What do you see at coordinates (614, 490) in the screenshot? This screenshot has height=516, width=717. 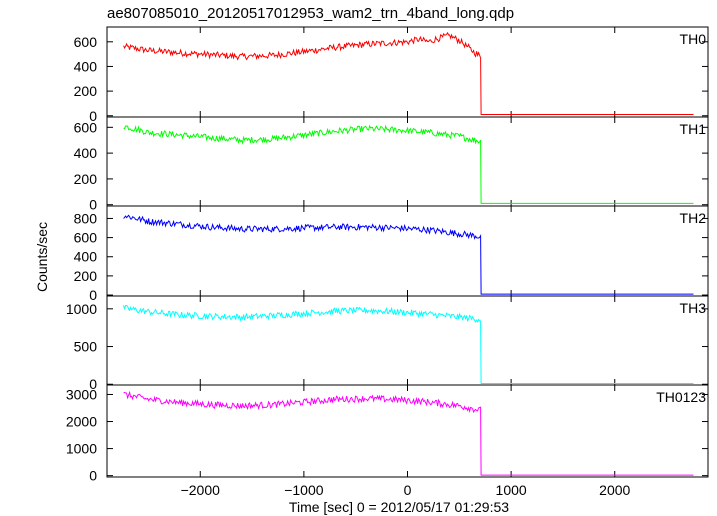 I see `x-tick-label: 2000` at bounding box center [614, 490].